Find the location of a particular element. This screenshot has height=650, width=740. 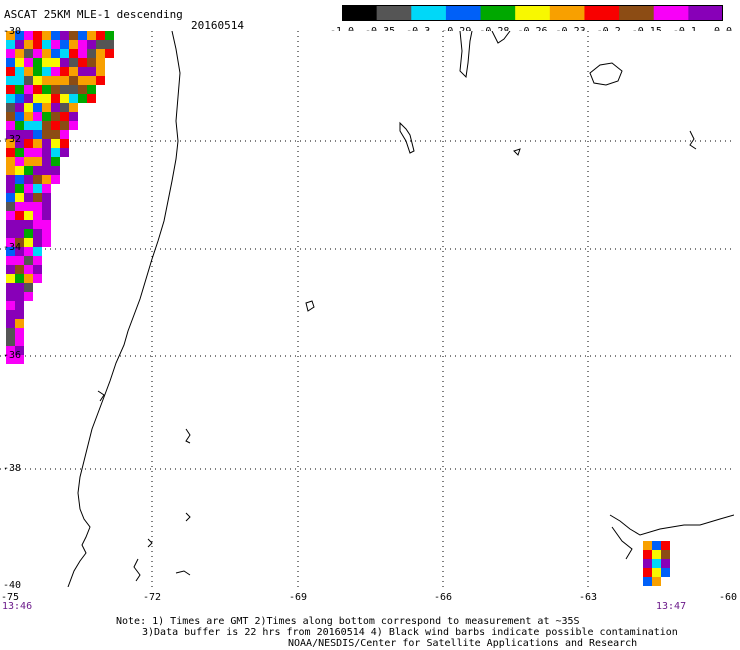

swath-data-left is located at coordinates (60, 197).